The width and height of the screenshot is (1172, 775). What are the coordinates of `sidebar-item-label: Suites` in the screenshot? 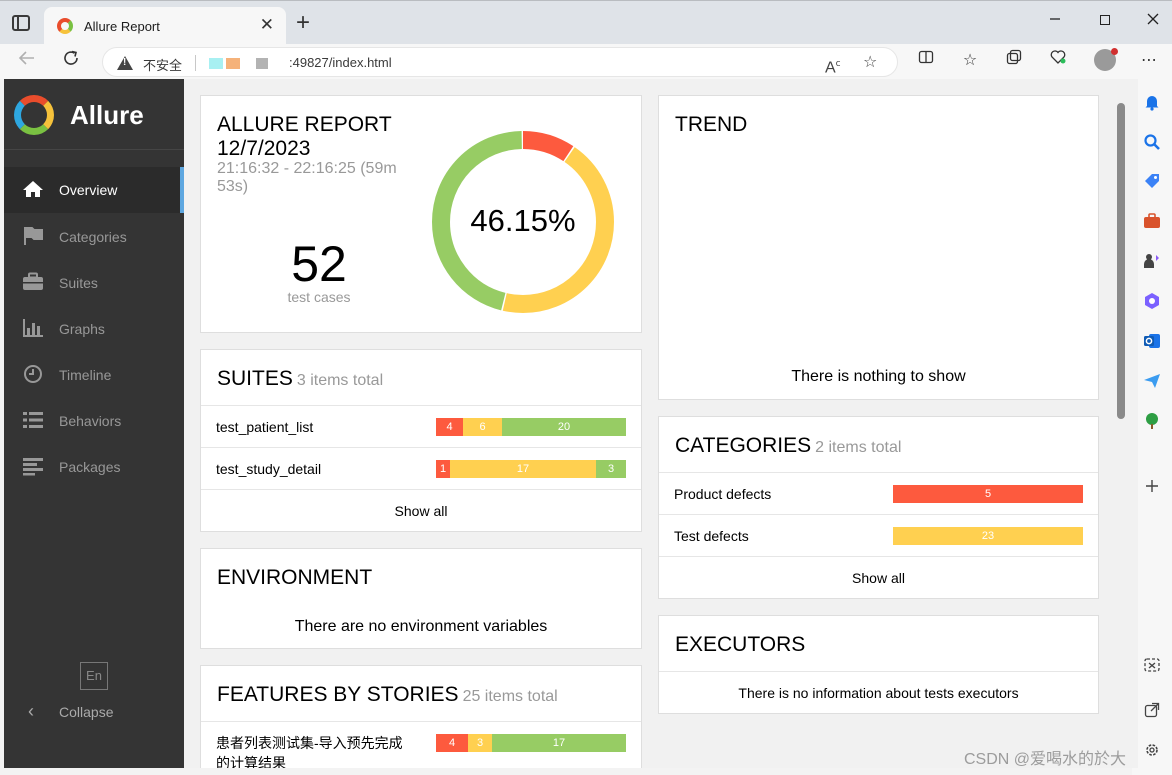 It's located at (78, 283).